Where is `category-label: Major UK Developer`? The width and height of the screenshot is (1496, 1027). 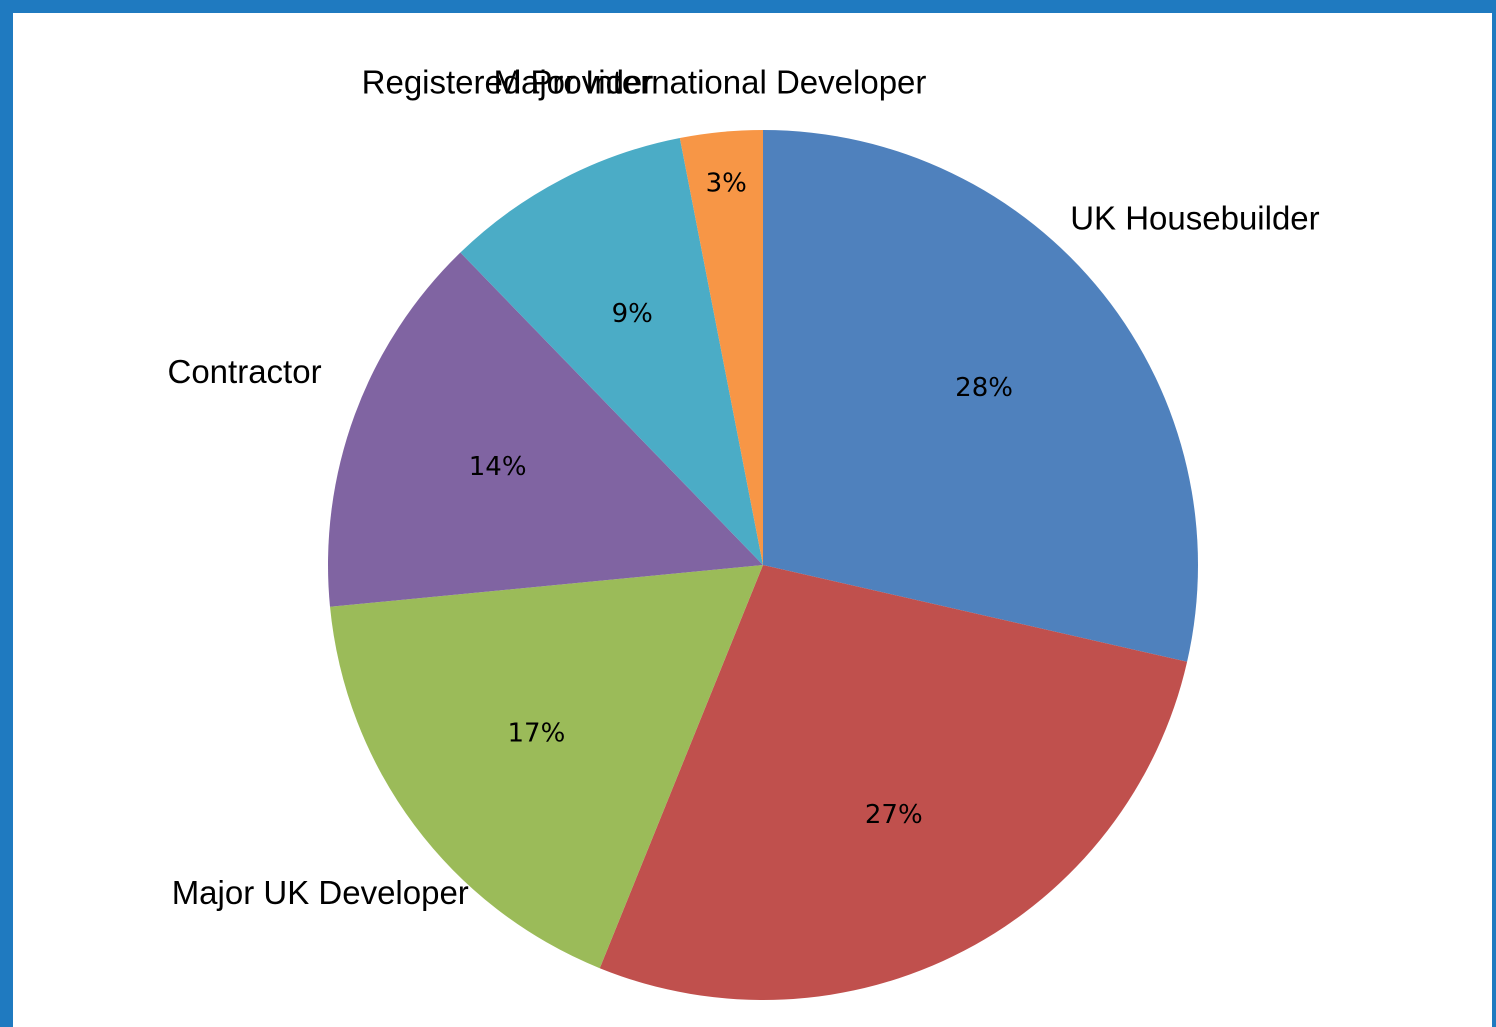
category-label: Major UK Developer is located at coordinates (320, 892).